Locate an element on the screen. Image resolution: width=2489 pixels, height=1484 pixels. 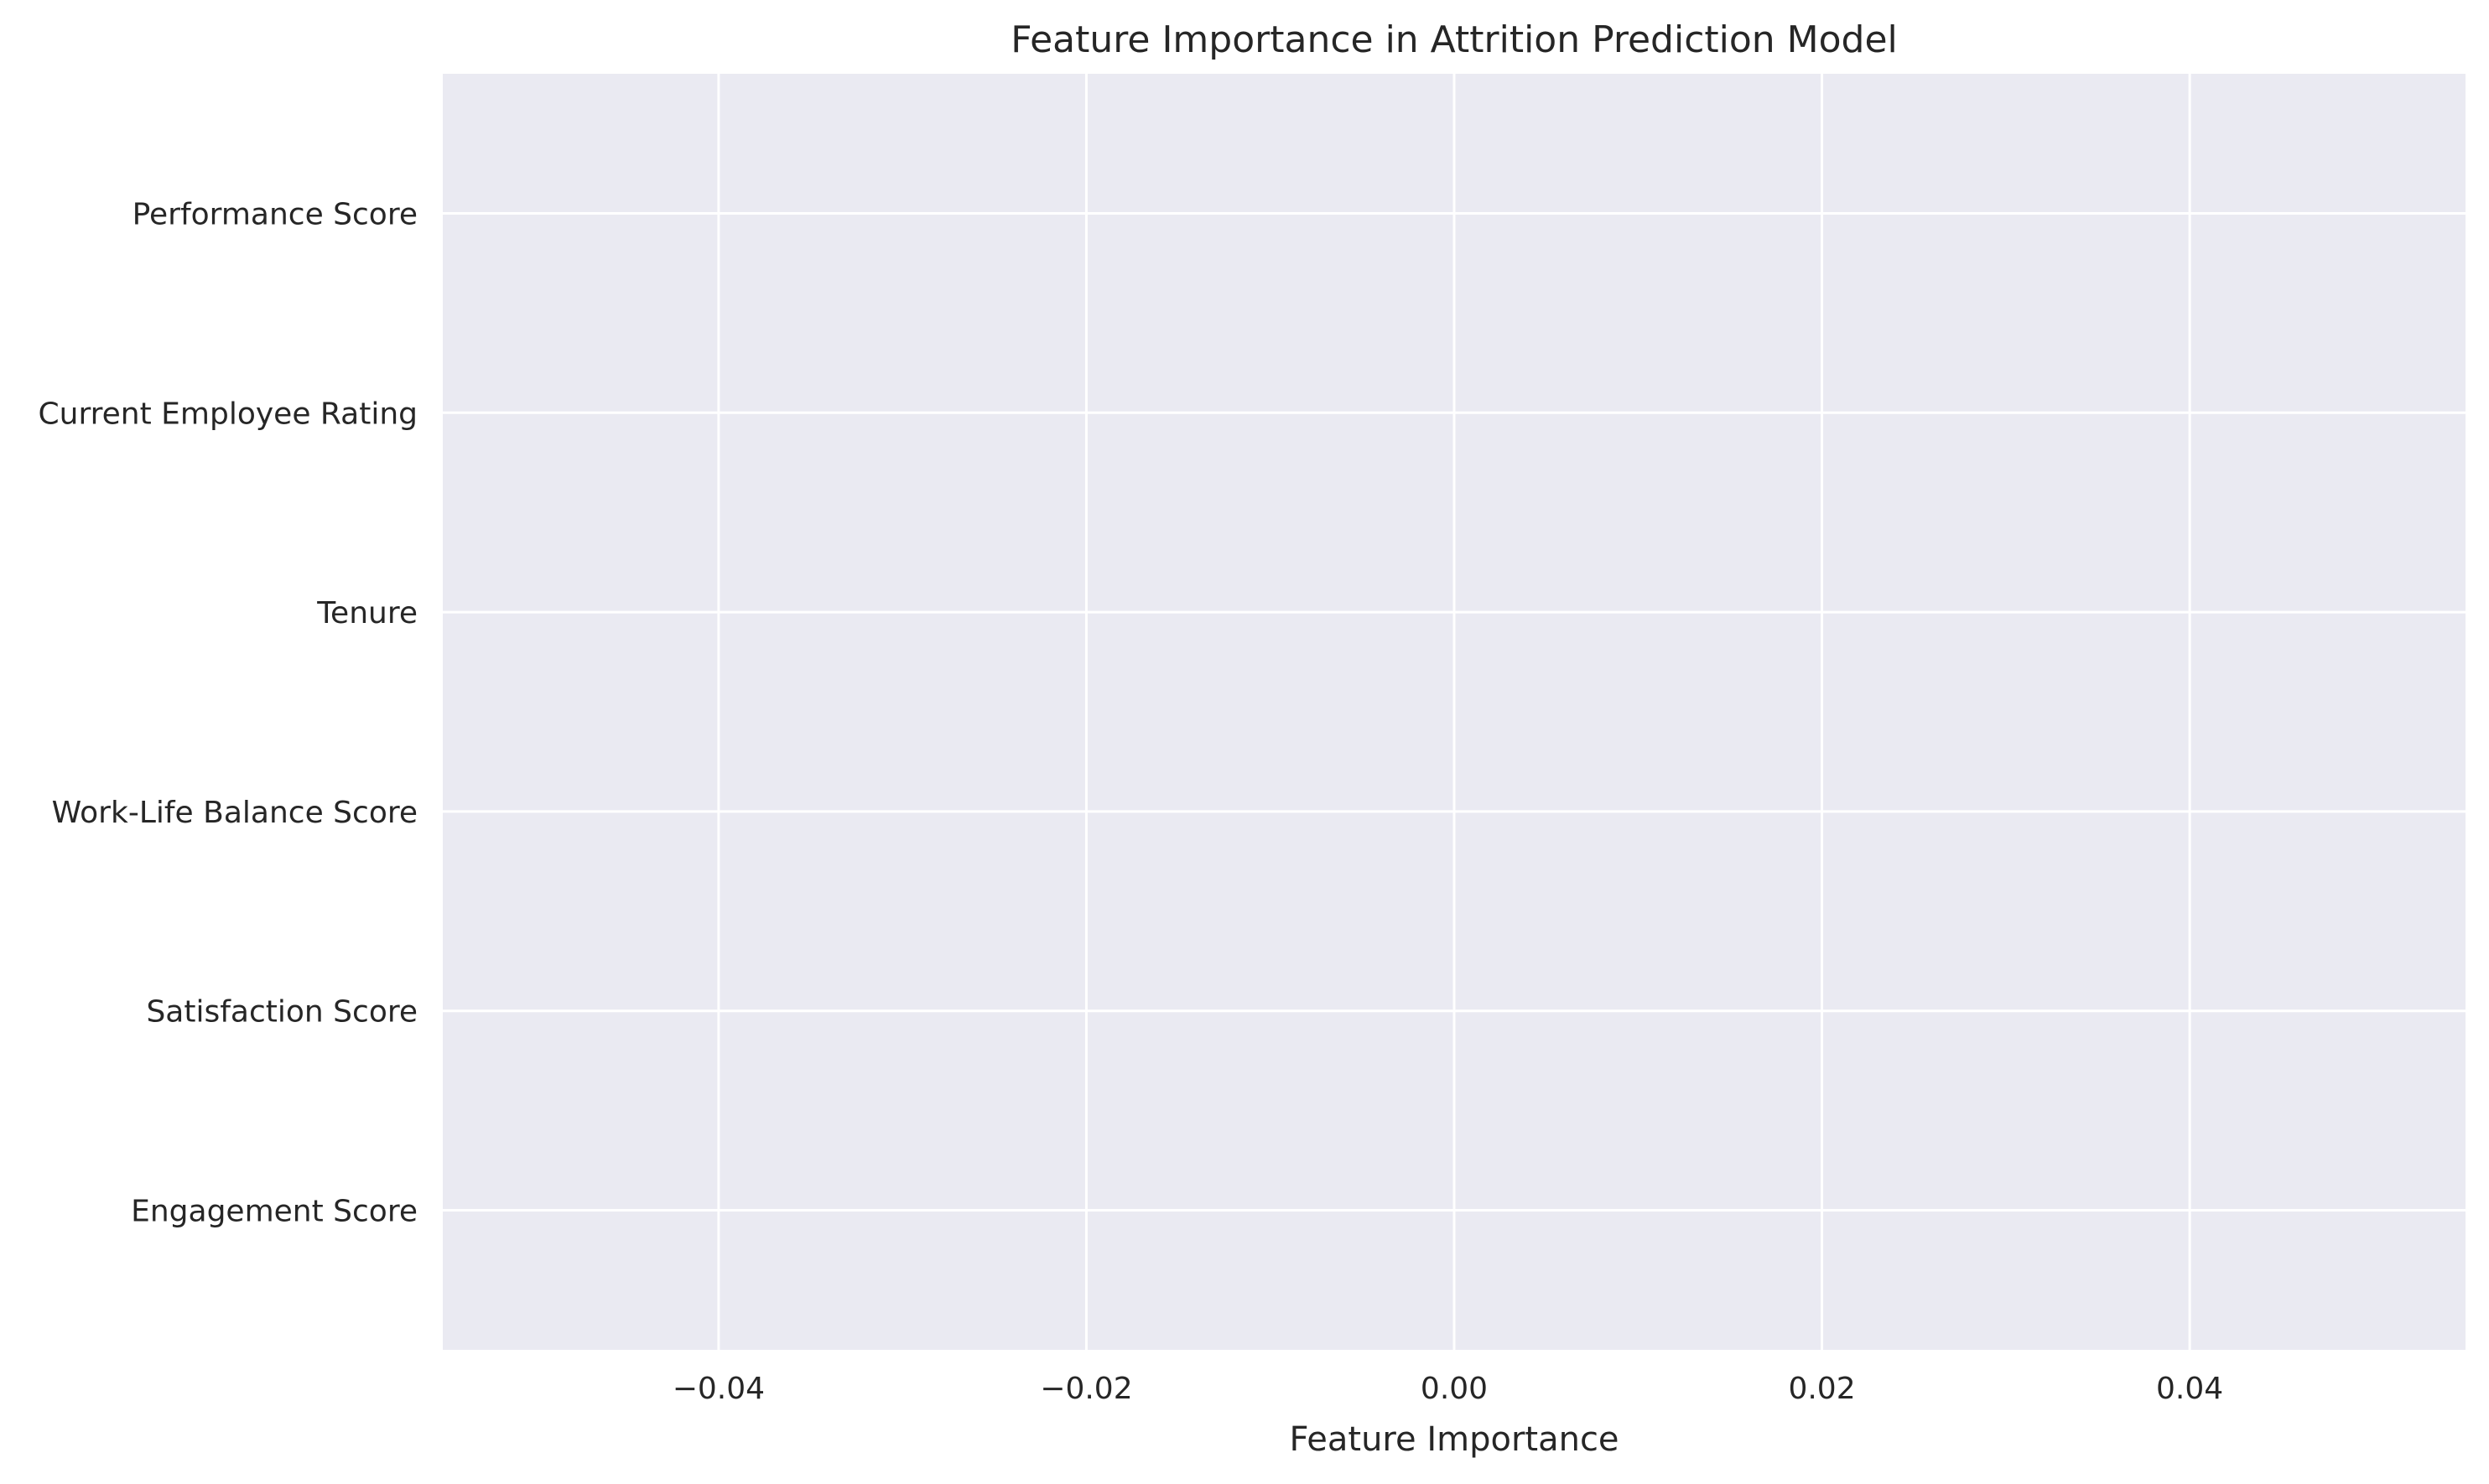
x-tick-label: 0.02 is located at coordinates (1821, 1389).